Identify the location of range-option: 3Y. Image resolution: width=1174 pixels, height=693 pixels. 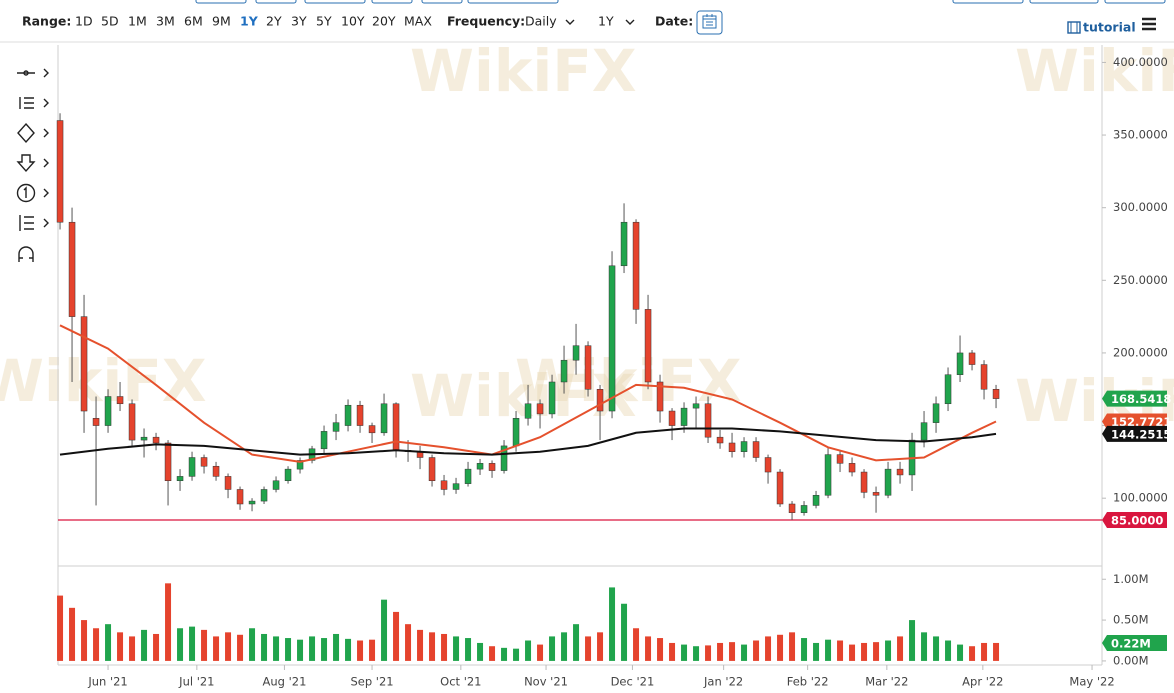
(299, 21).